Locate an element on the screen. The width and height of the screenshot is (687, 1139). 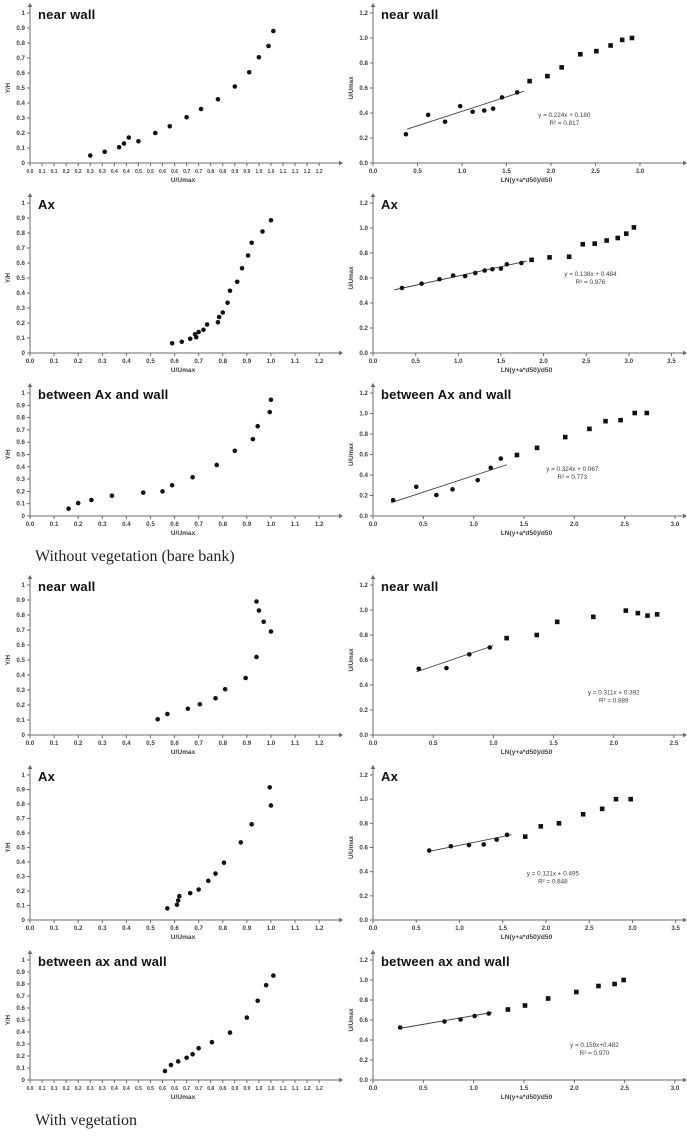
y-tick-label: 0.1 is located at coordinates (20, 338).